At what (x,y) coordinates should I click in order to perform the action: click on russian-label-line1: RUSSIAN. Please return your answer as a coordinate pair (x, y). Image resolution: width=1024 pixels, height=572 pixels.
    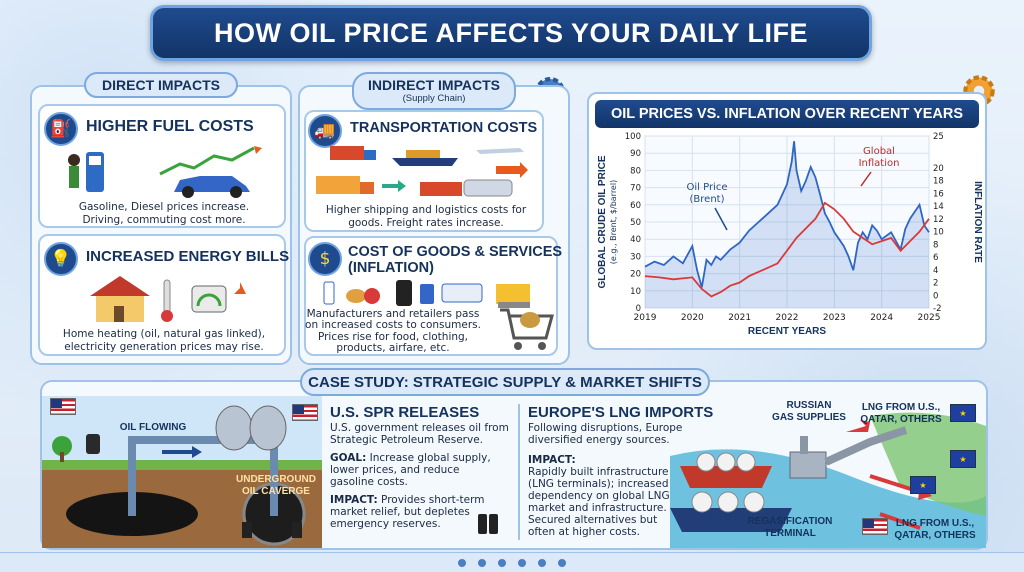
    Looking at the image, I should click on (809, 405).